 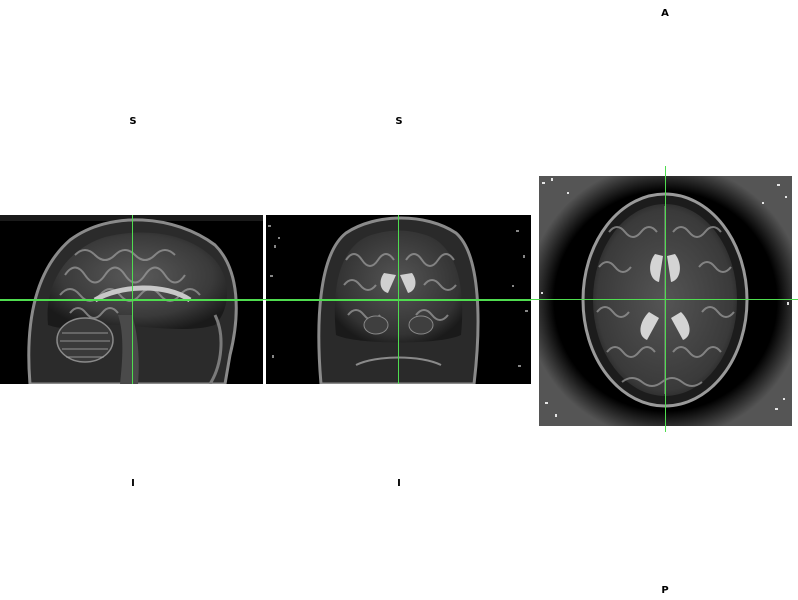 I want to click on coronal-view, so click(x=398, y=299).